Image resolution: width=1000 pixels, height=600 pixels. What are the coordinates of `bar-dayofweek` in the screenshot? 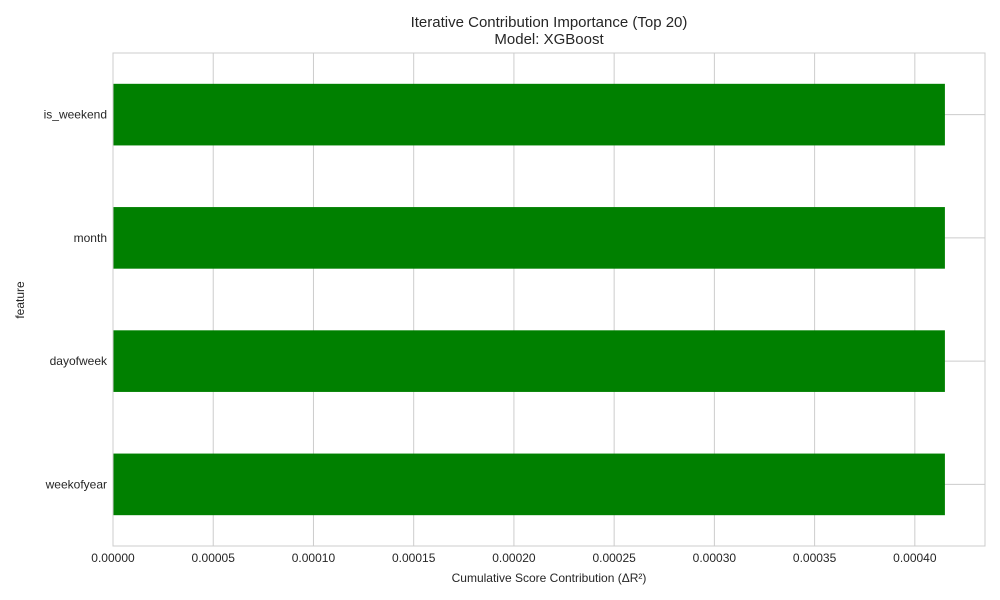 It's located at (529, 361).